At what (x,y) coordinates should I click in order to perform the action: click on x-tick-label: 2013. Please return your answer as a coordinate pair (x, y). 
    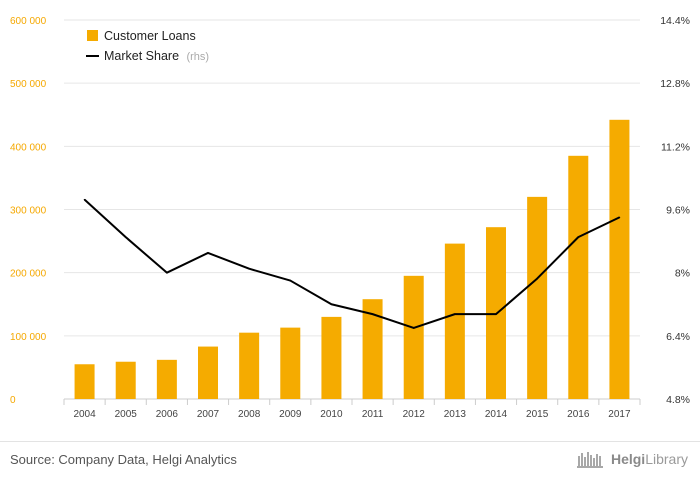
    Looking at the image, I should click on (455, 414).